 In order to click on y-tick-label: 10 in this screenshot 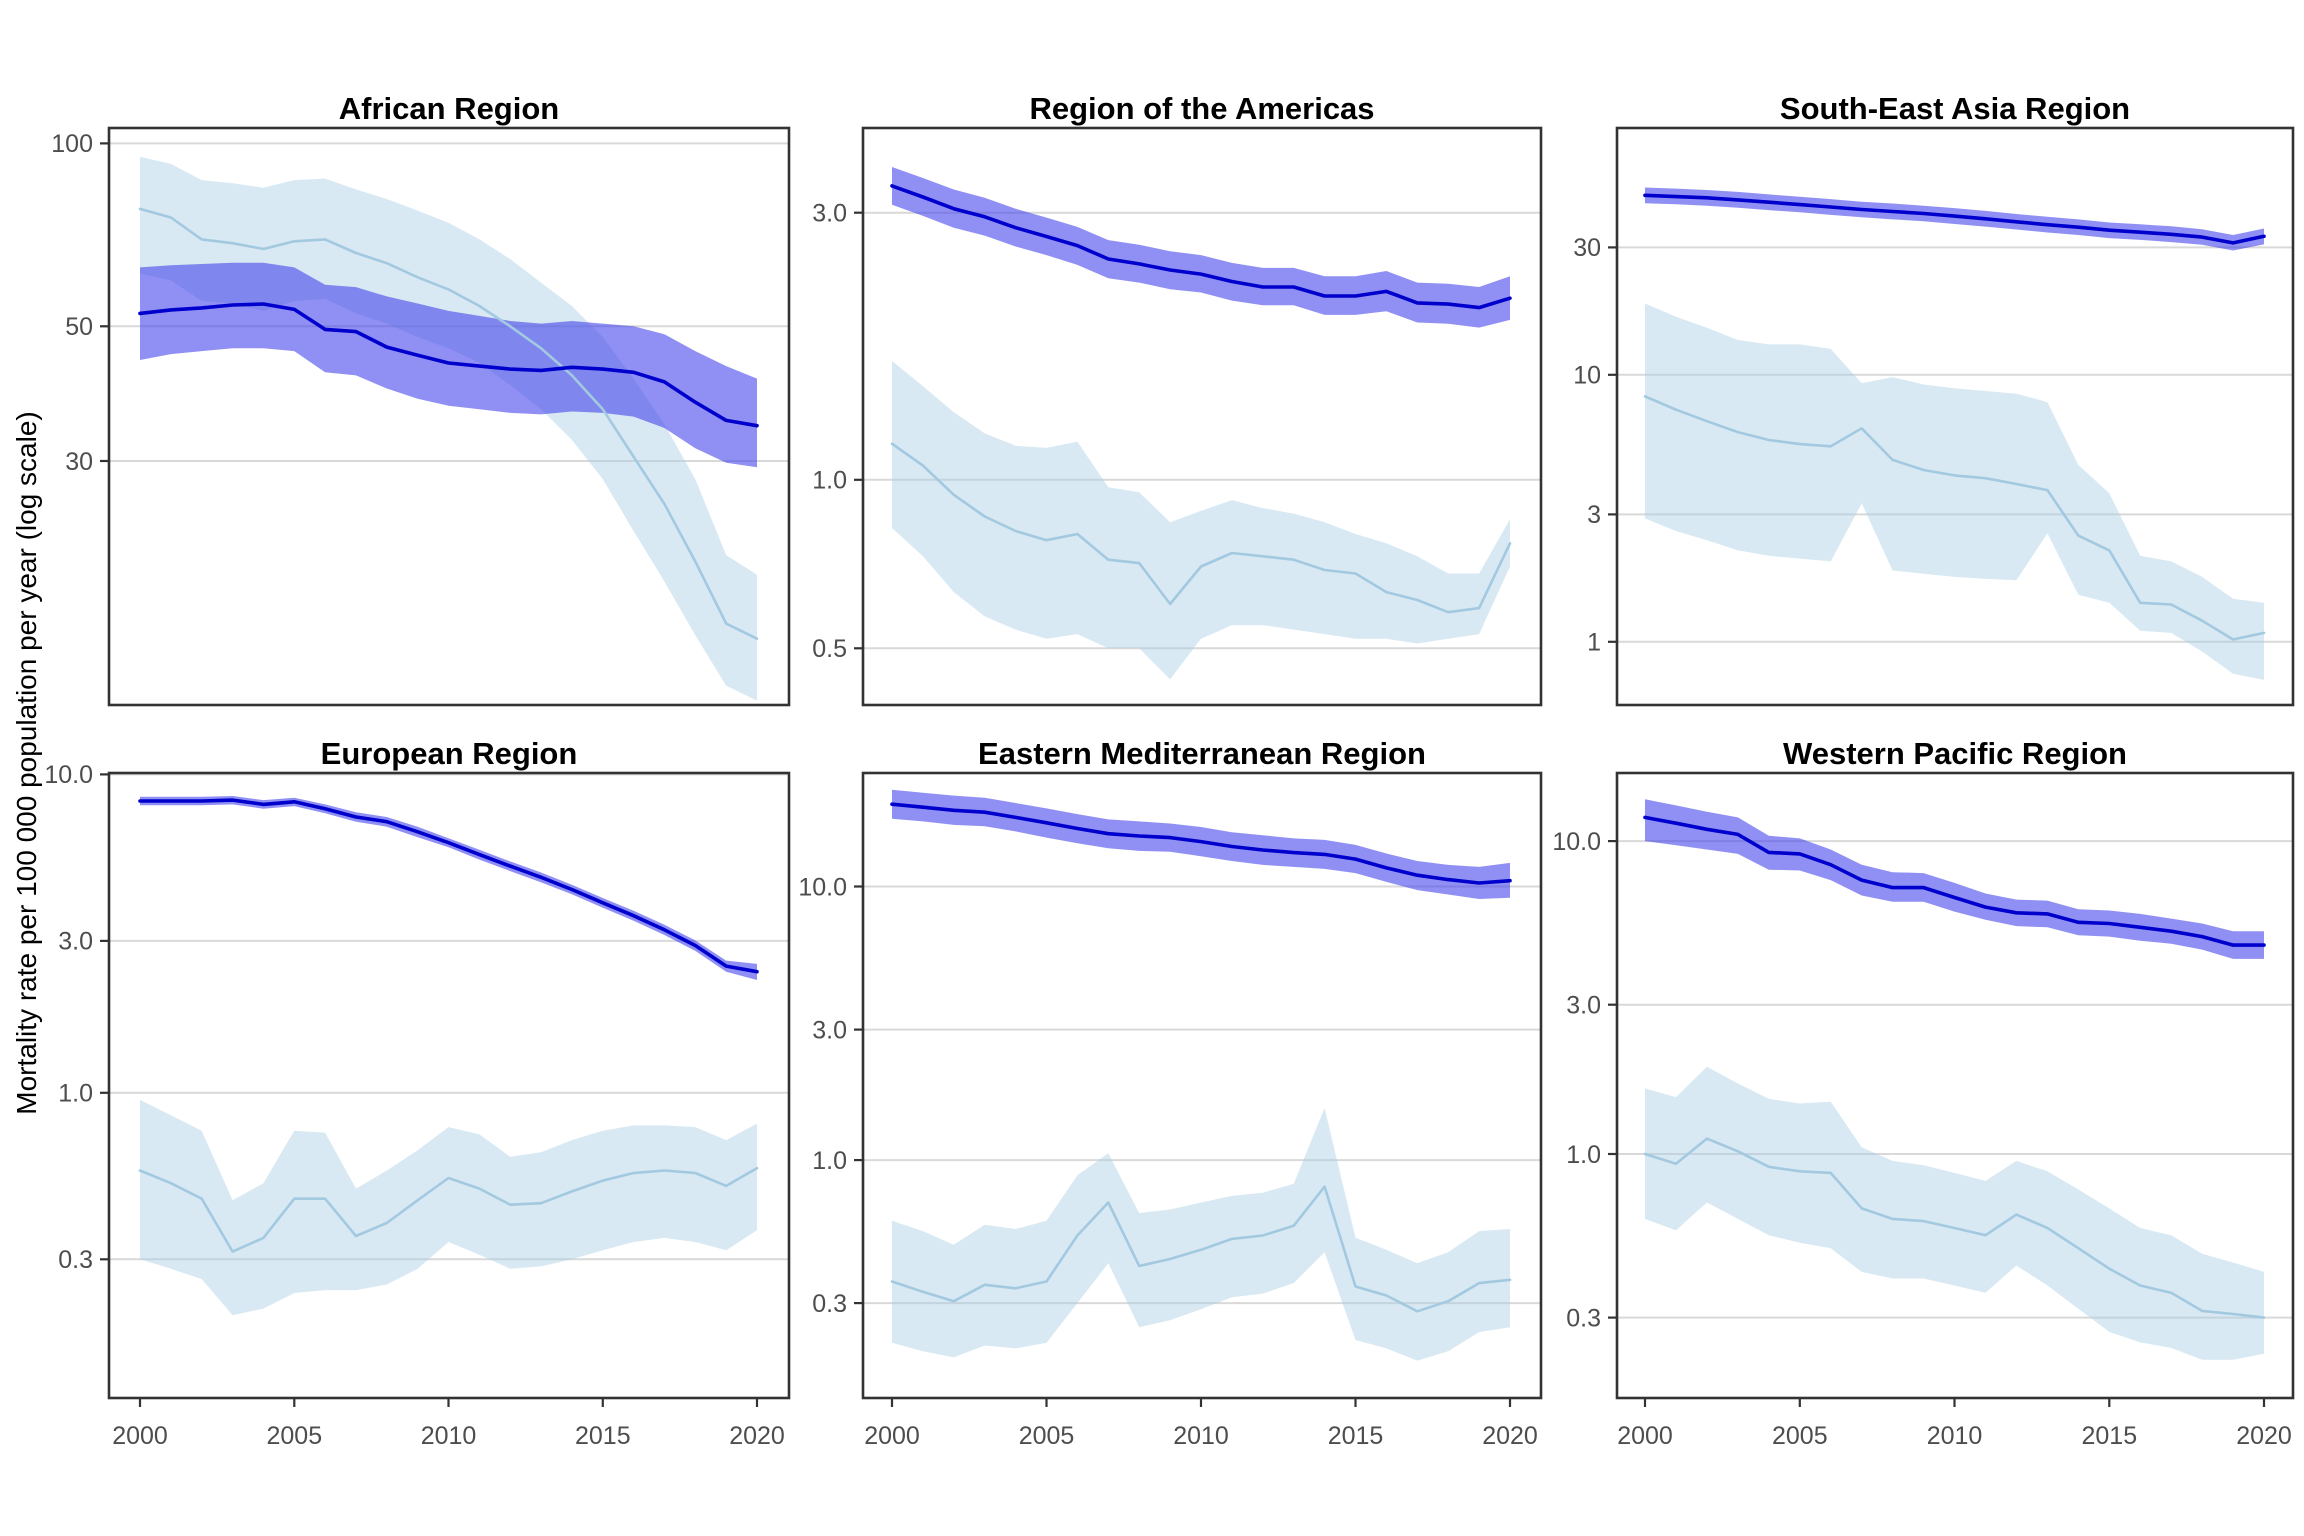, I will do `click(1587, 376)`.